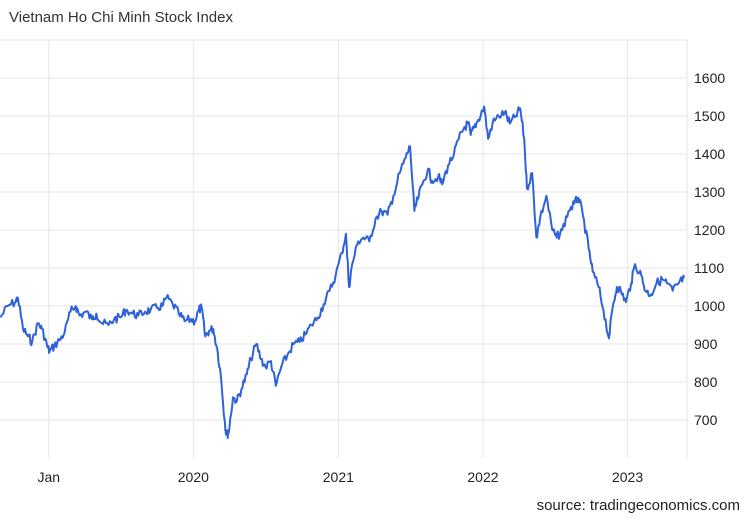 The width and height of the screenshot is (750, 520). Describe the element at coordinates (638, 505) in the screenshot. I see `source-attribution: source: tradingeconomics.com` at that location.